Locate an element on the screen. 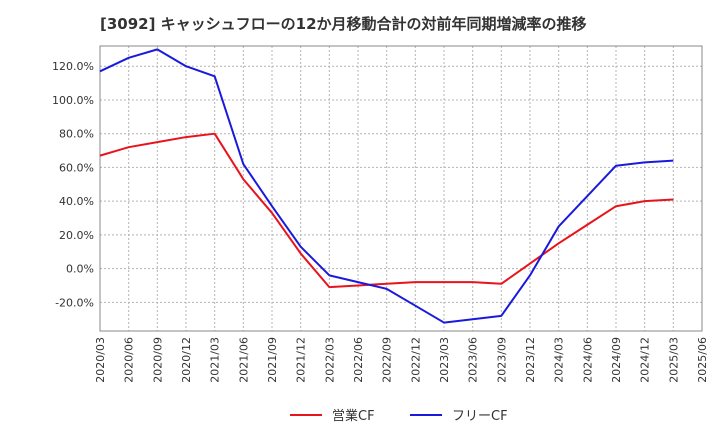 The width and height of the screenshot is (720, 440). y-tick-label: 100.0% is located at coordinates (73, 100).